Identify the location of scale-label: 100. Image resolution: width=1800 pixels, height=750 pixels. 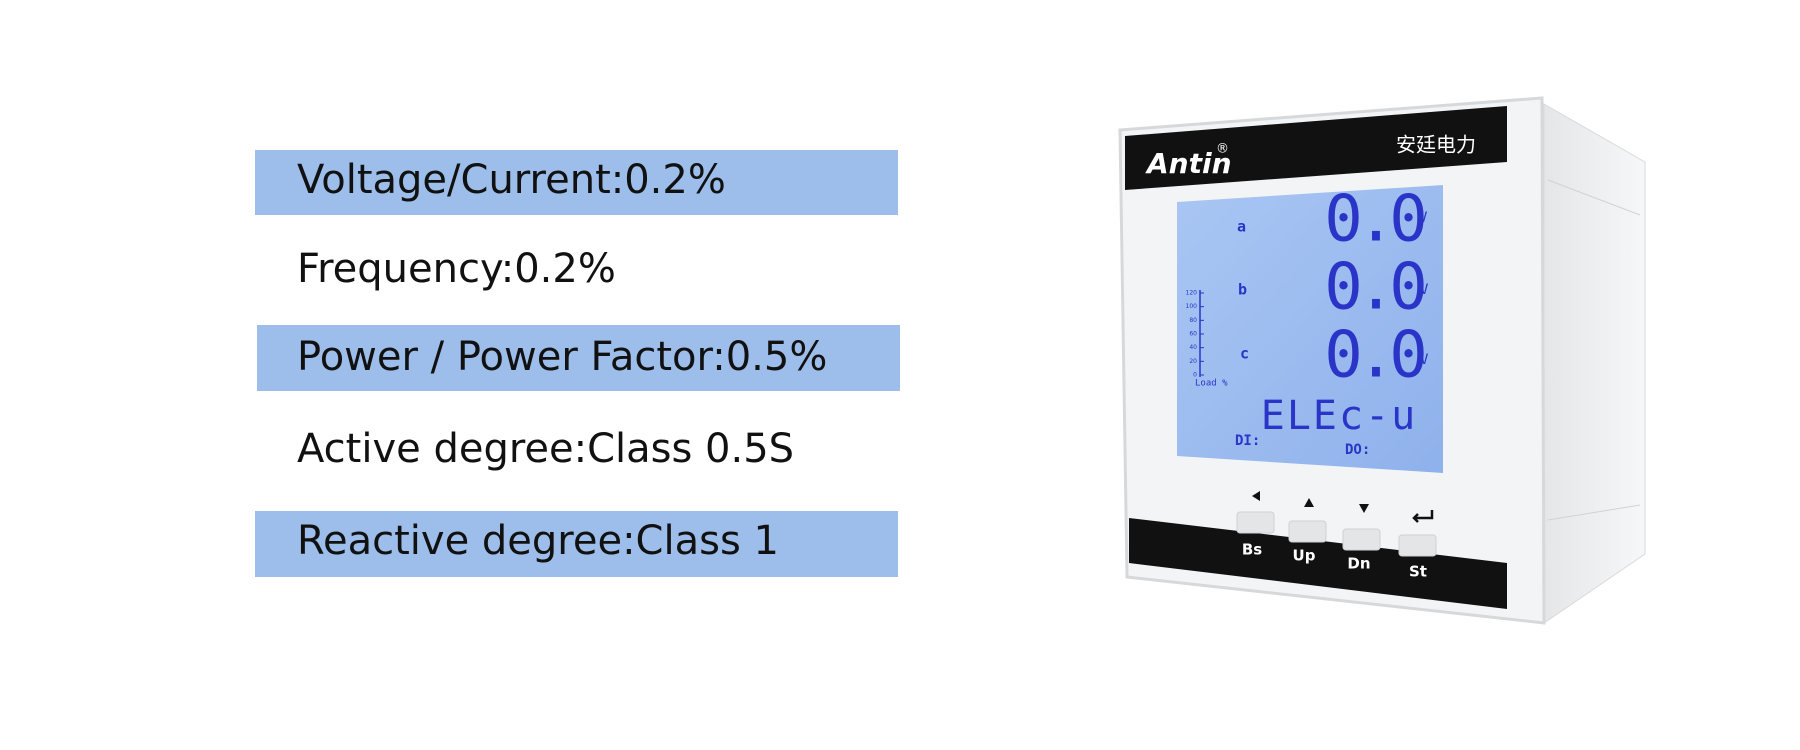
(1192, 306).